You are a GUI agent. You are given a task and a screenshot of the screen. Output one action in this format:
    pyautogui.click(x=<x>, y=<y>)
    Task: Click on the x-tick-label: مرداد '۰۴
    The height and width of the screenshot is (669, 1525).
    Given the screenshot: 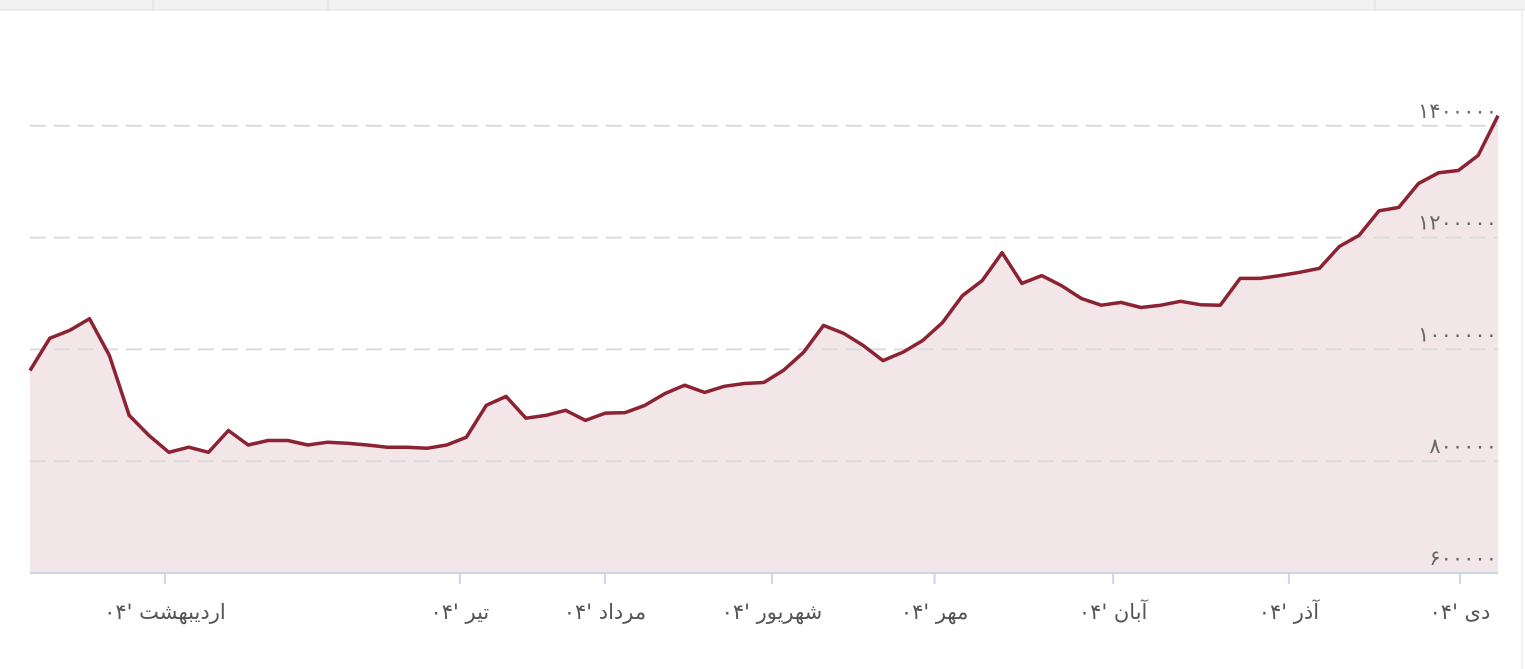 What is the action you would take?
    pyautogui.click(x=605, y=612)
    